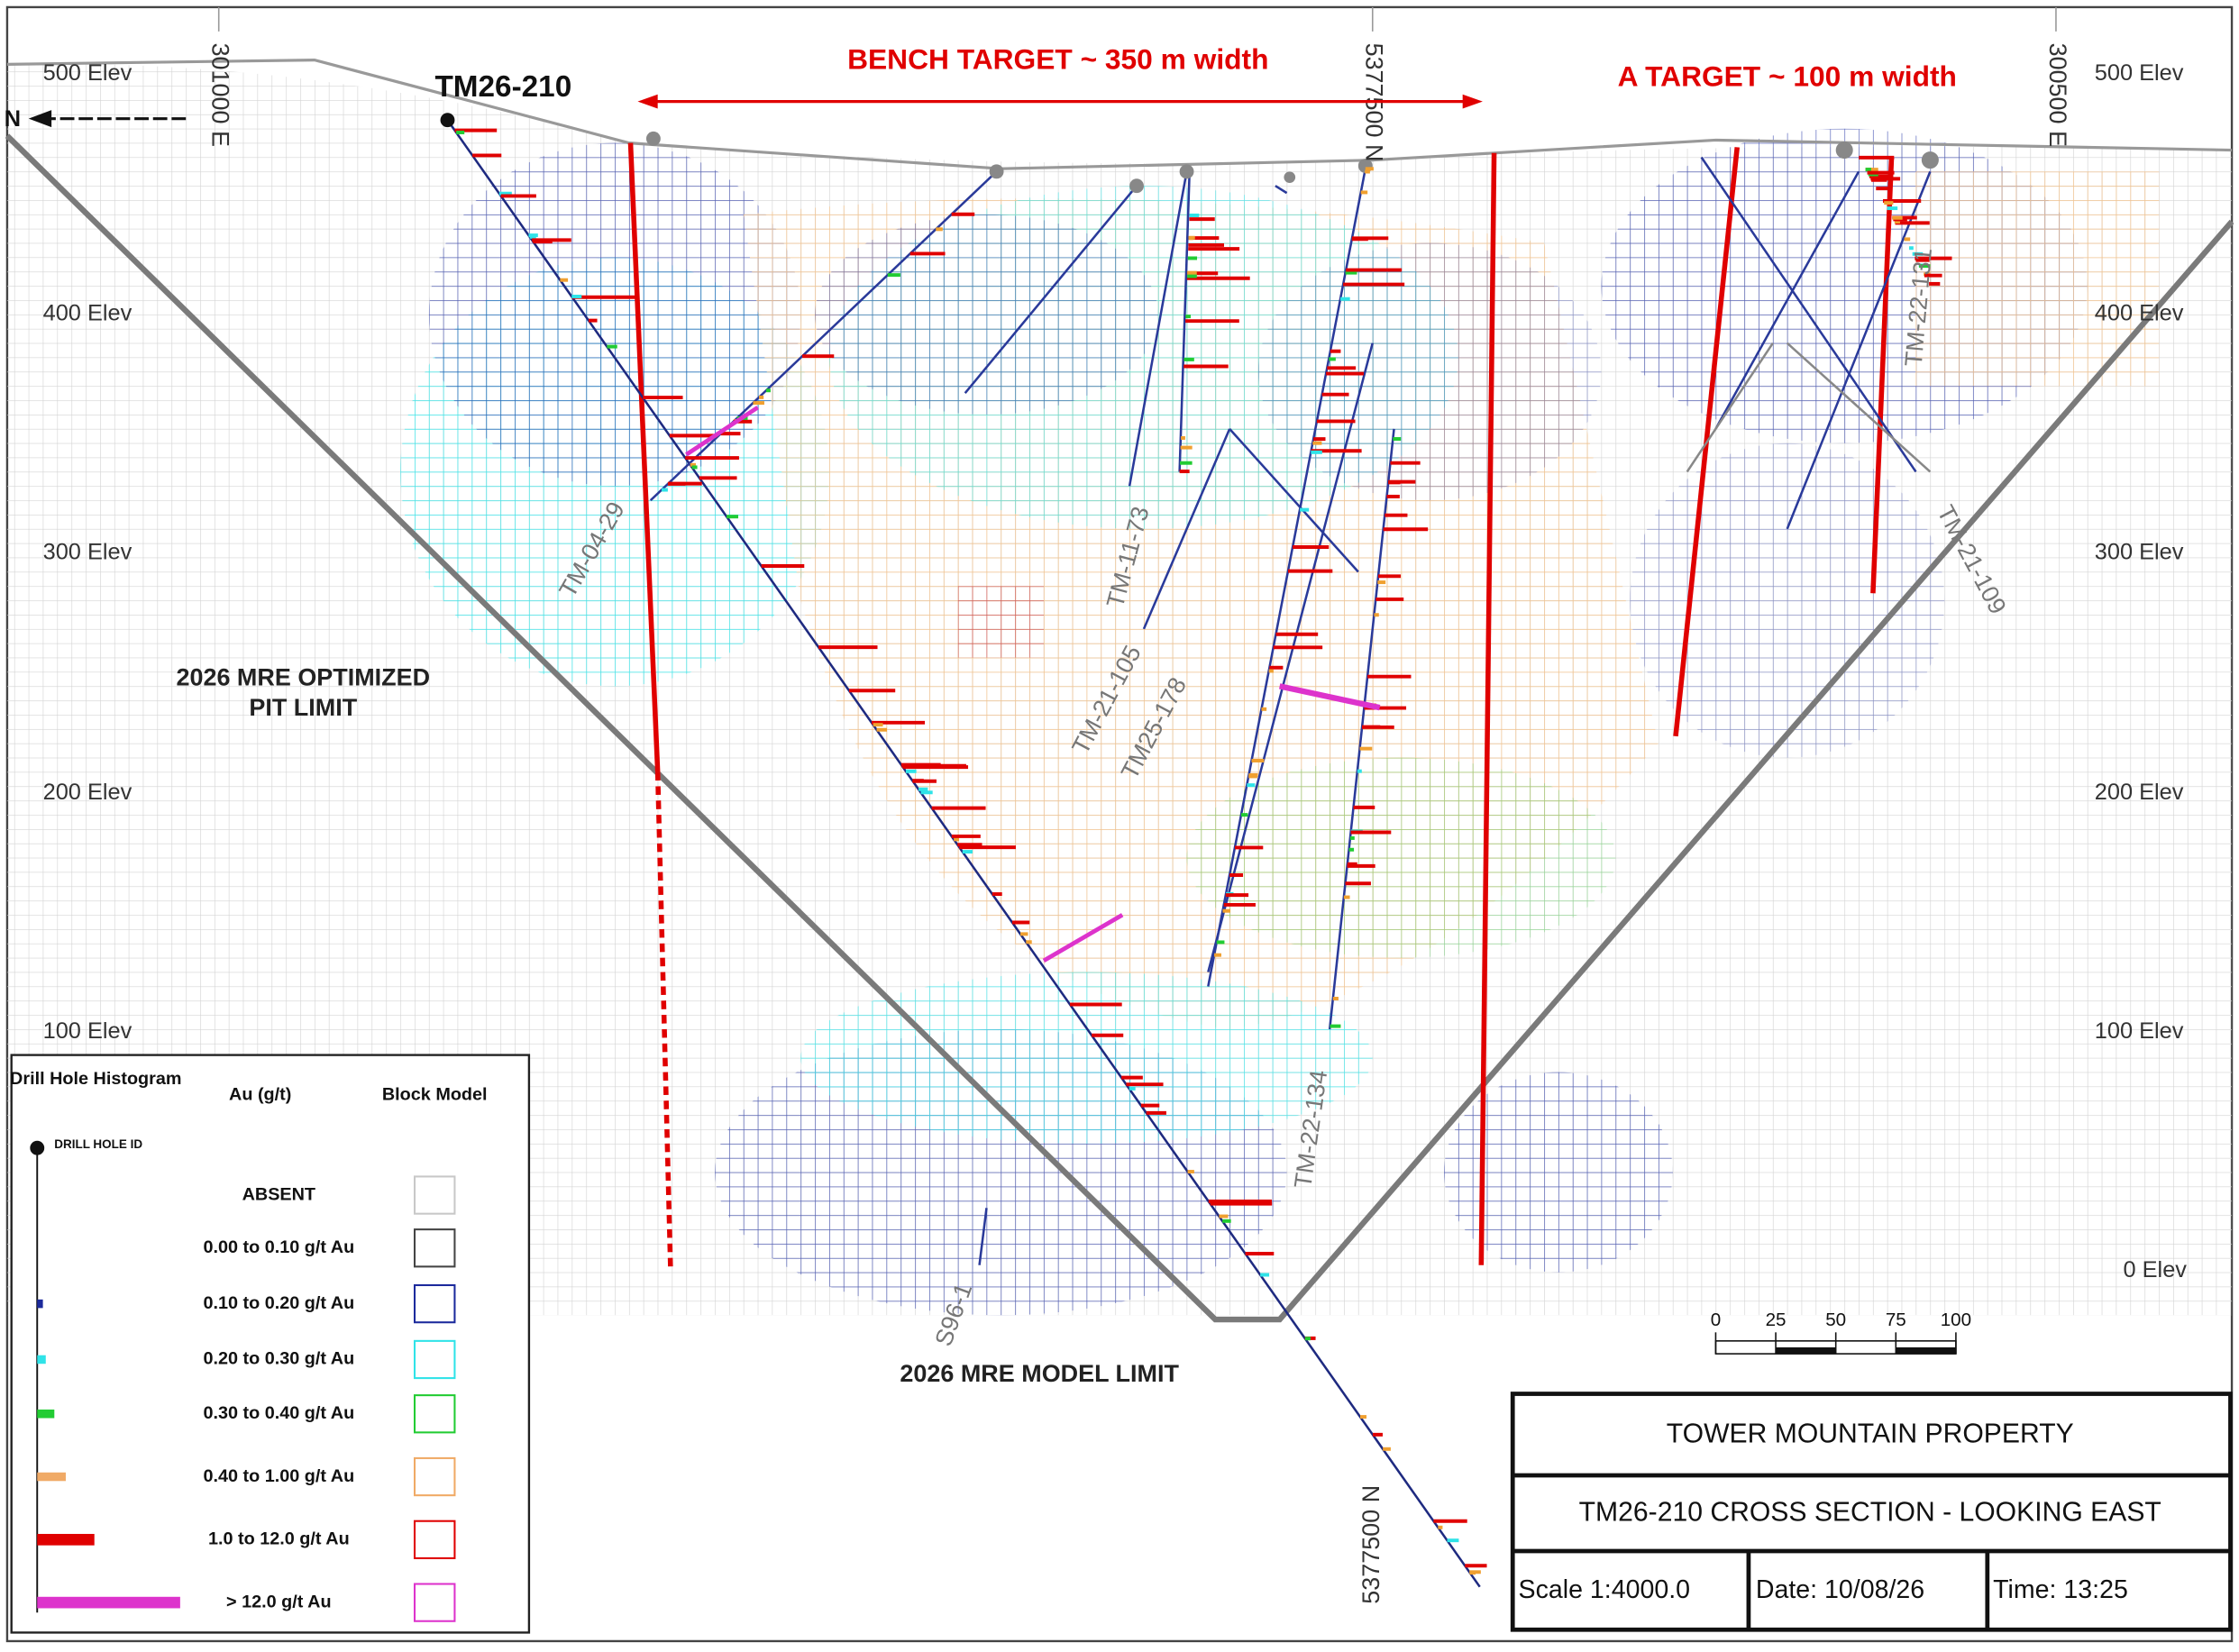 The image size is (2239, 1652). Describe the element at coordinates (303, 708) in the screenshot. I see `pit-limit-label: PIT LIMIT` at that location.